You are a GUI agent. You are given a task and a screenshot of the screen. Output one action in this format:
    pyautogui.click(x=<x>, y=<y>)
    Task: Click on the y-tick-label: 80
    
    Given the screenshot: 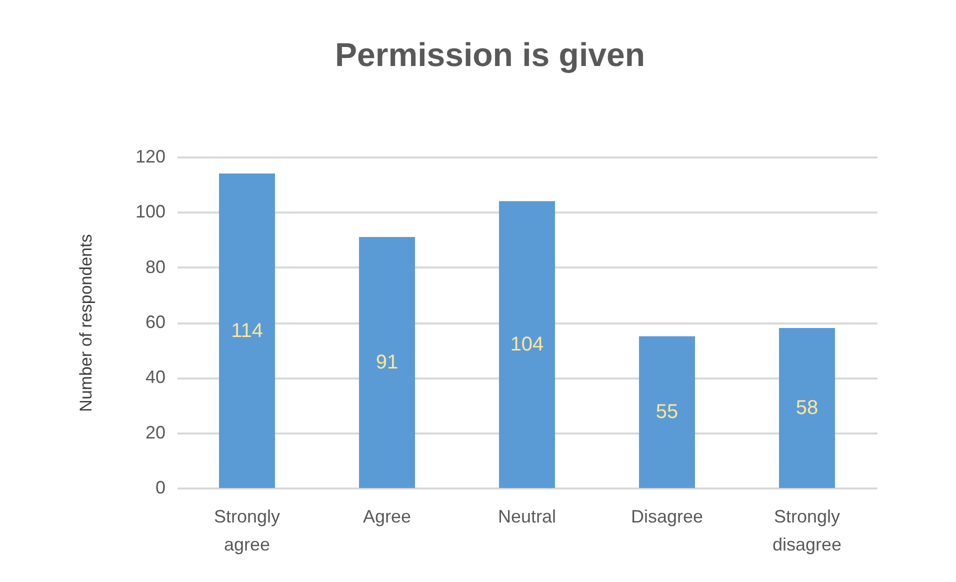 What is the action you would take?
    pyautogui.click(x=155, y=266)
    